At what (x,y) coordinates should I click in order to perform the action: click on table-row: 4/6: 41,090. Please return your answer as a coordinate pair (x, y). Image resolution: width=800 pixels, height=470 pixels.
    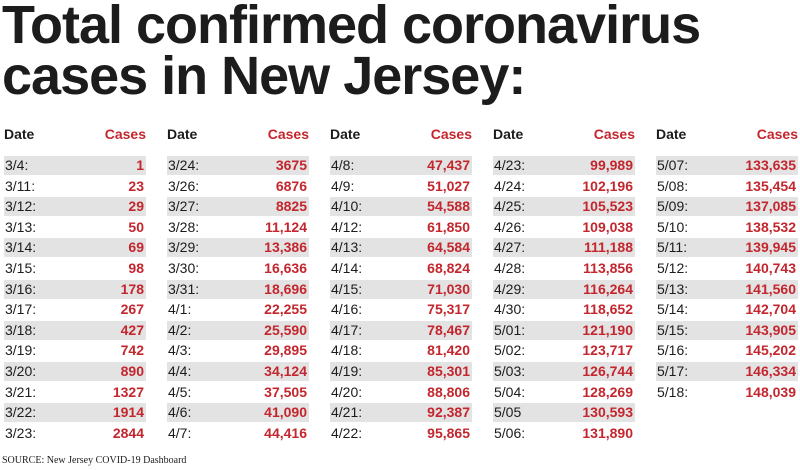
    Looking at the image, I should click on (238, 413).